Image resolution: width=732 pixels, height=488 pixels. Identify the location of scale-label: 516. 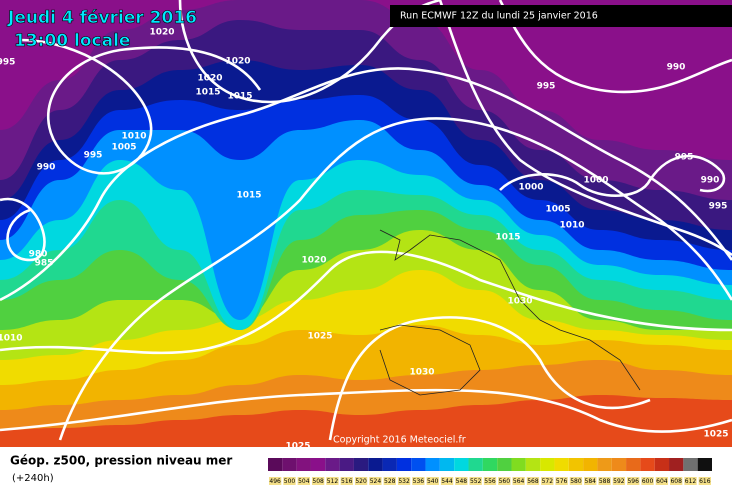
(347, 481).